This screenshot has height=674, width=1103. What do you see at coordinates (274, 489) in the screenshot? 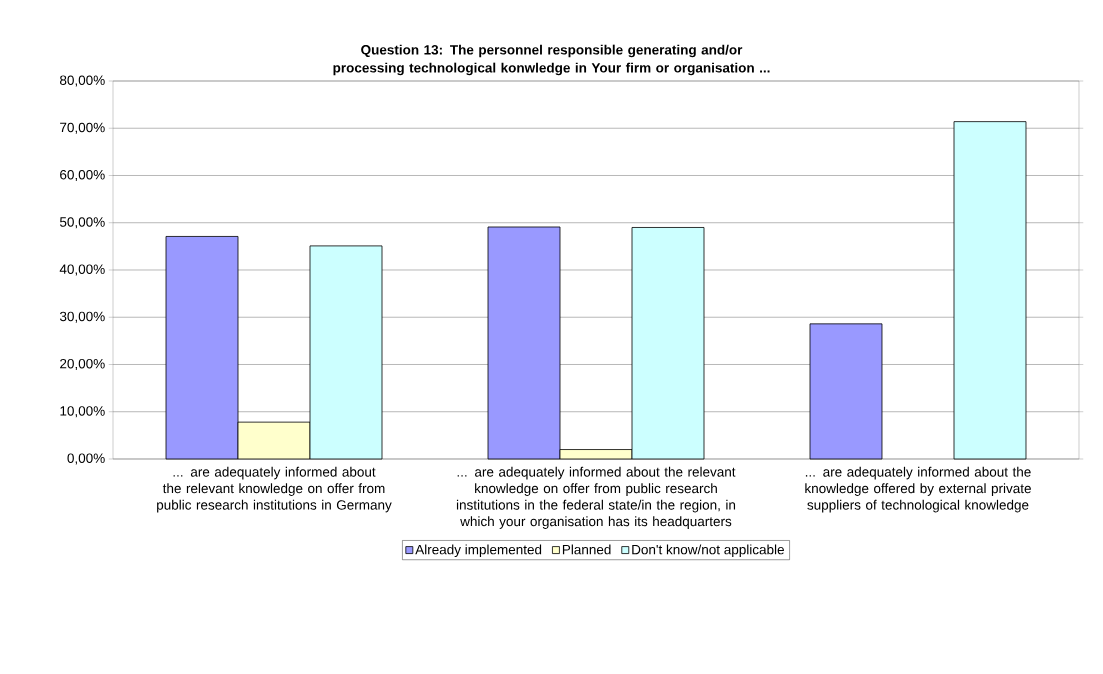
I see `x-tick-label: ... are adequately informed about the relevant knowledge on offer from public research institutions in Germany` at bounding box center [274, 489].